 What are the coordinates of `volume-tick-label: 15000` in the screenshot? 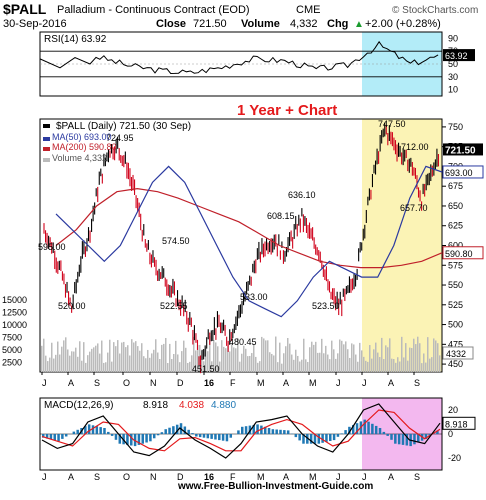 It's located at (14, 300).